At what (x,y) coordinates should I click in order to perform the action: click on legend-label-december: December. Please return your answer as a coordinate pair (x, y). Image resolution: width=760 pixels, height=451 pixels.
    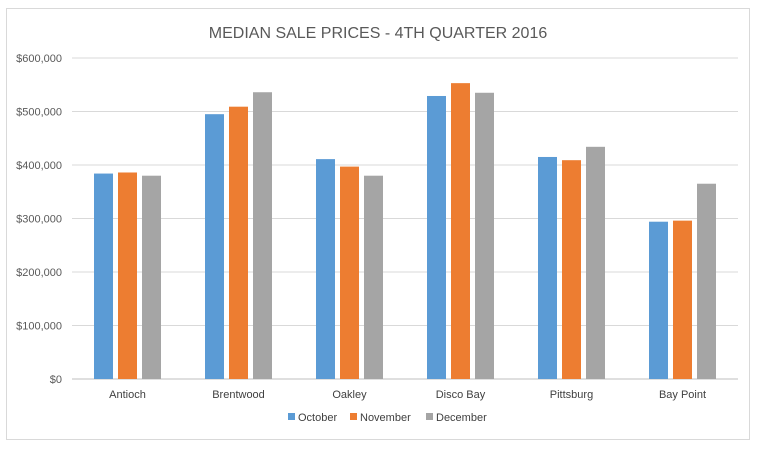
    Looking at the image, I should click on (461, 418).